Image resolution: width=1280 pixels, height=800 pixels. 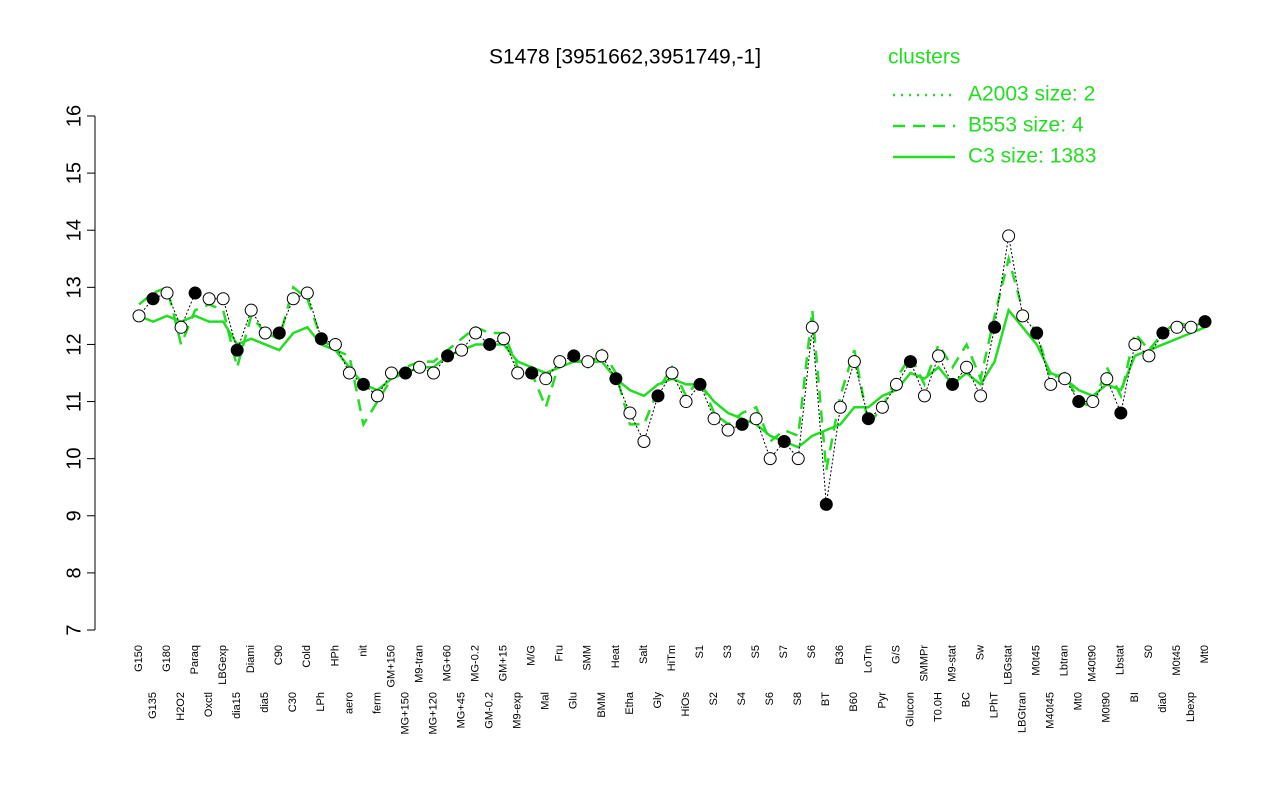 I want to click on x-tick-label: aero, so click(x=349, y=703).